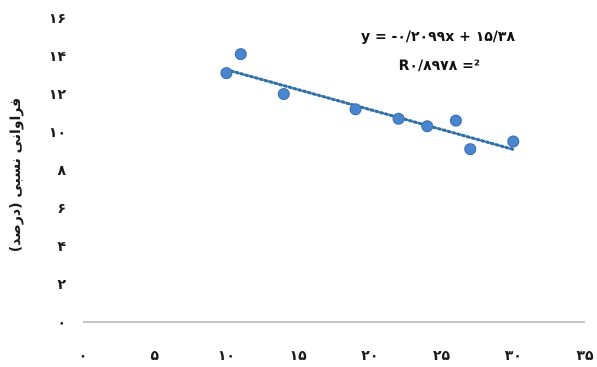  Describe the element at coordinates (58, 95) in the screenshot. I see `y-tick-label: ۱۲` at that location.